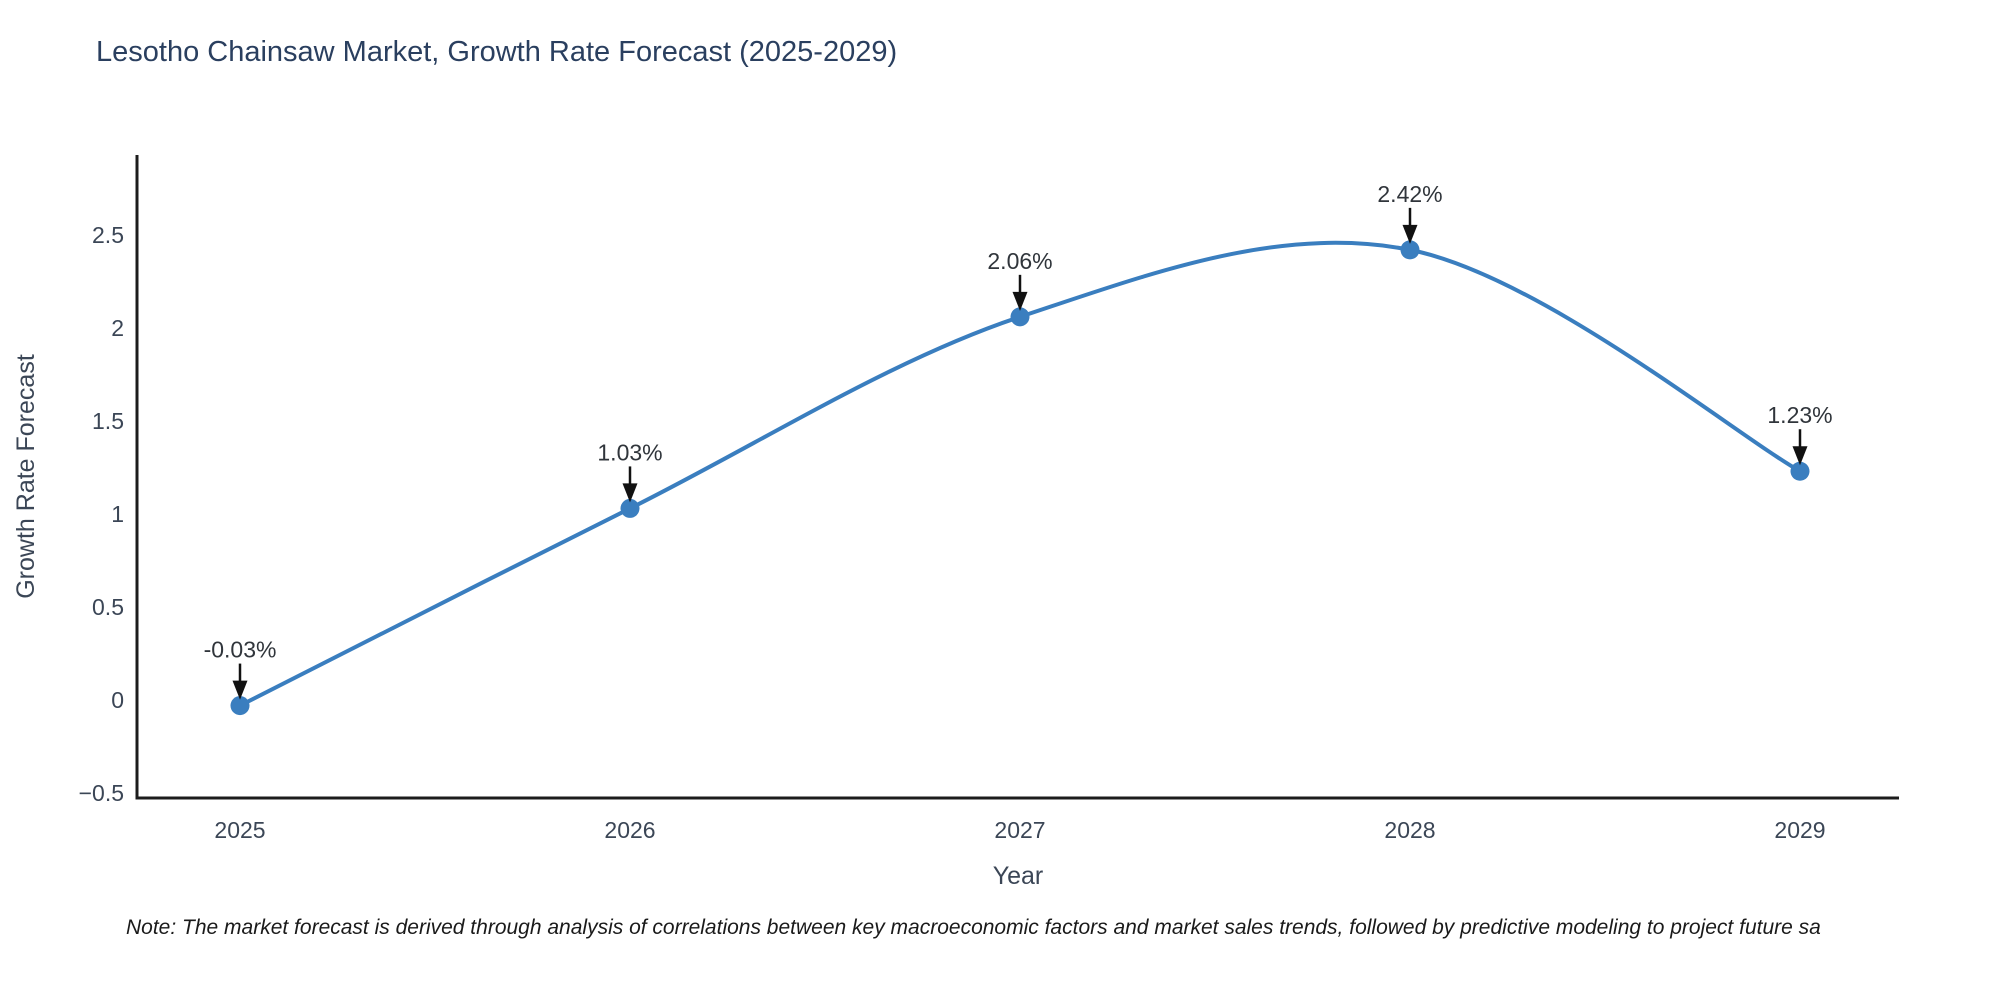  What do you see at coordinates (239, 830) in the screenshot?
I see `x-tick-label: 2025` at bounding box center [239, 830].